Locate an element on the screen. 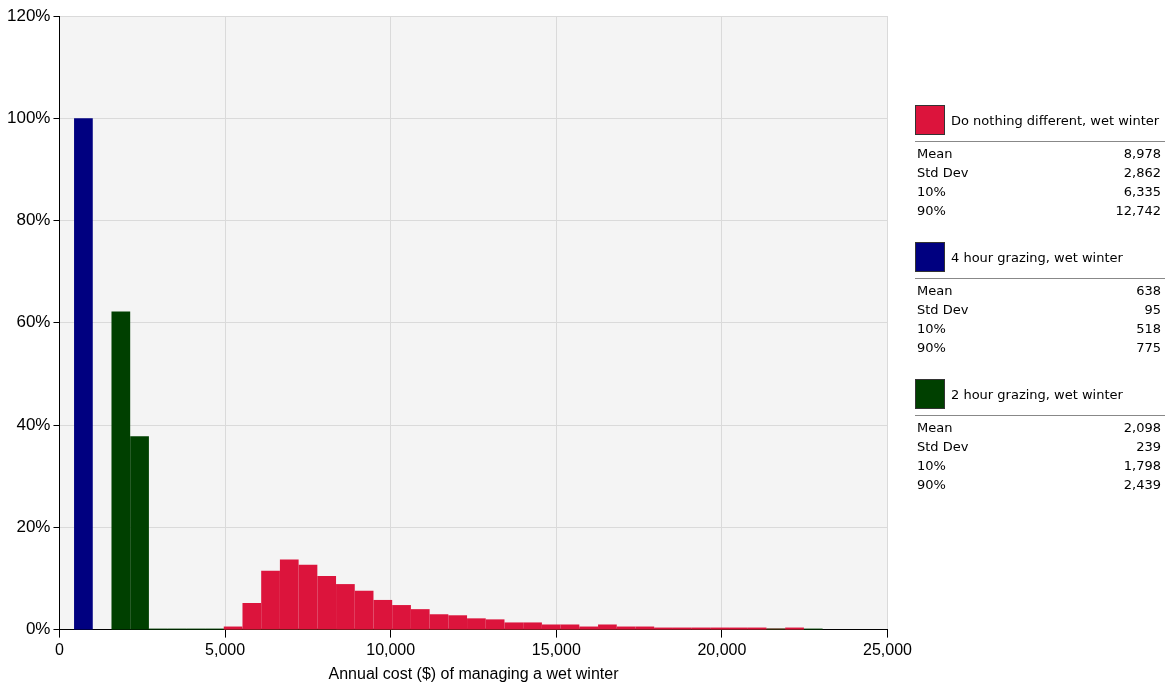  y-tick-label: 20% is located at coordinates (33, 527).